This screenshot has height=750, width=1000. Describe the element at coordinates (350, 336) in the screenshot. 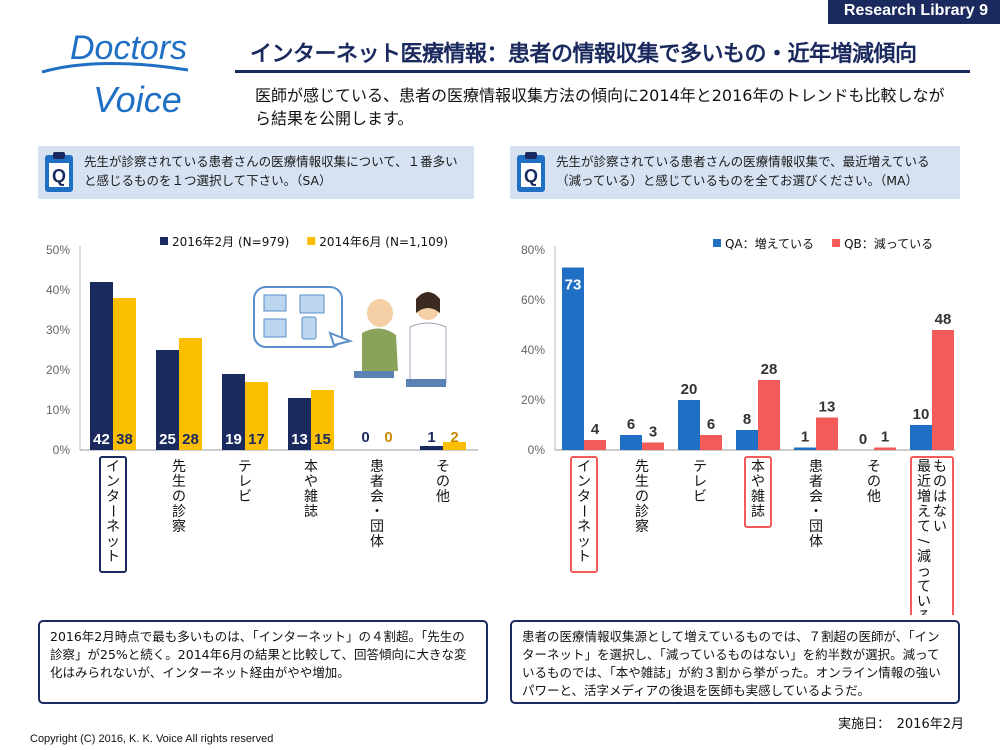

I see `doctor-patient-illustration` at that location.